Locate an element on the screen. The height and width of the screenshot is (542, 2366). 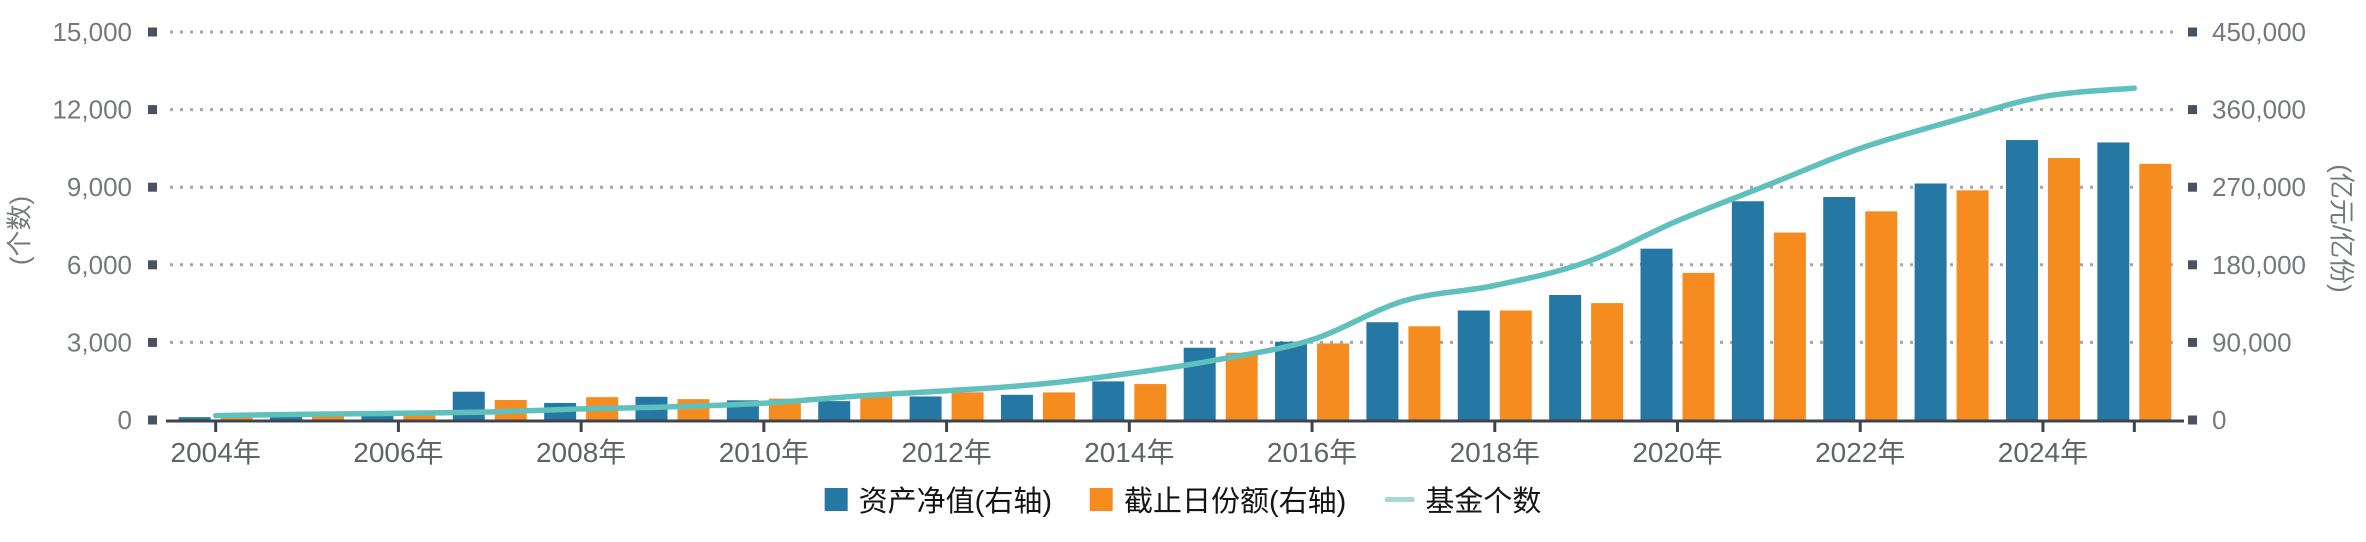
bar-nav-2014 is located at coordinates (1108, 401).